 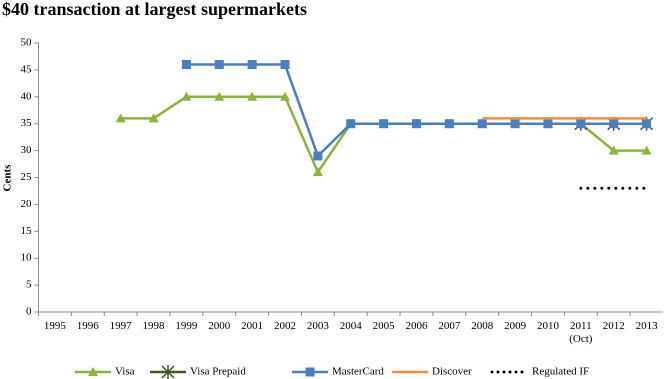 I want to click on legend-item: Regulated IF, so click(x=539, y=372).